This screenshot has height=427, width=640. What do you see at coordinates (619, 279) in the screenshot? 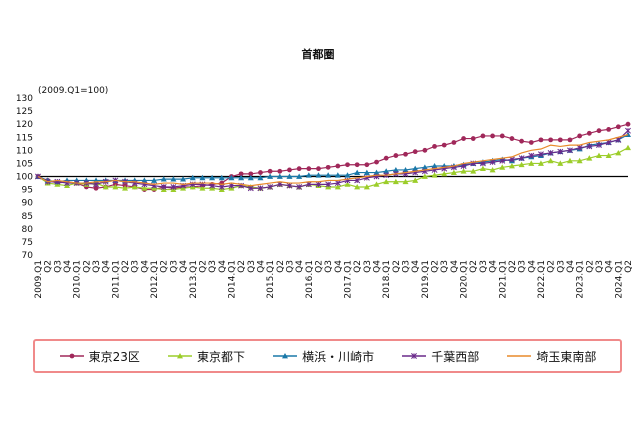
I see `x-tick-label: 2024.Q1` at bounding box center [619, 279].